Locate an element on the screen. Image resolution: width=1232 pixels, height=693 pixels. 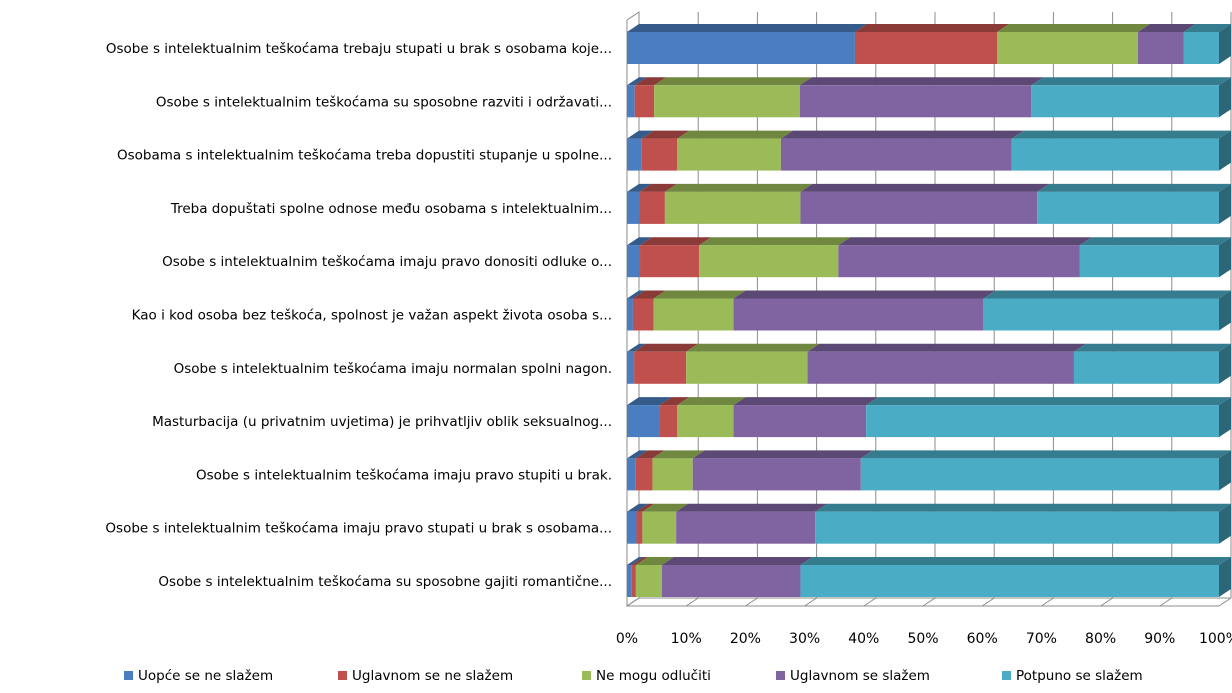
x-tick-label: 30% is located at coordinates (804, 639).